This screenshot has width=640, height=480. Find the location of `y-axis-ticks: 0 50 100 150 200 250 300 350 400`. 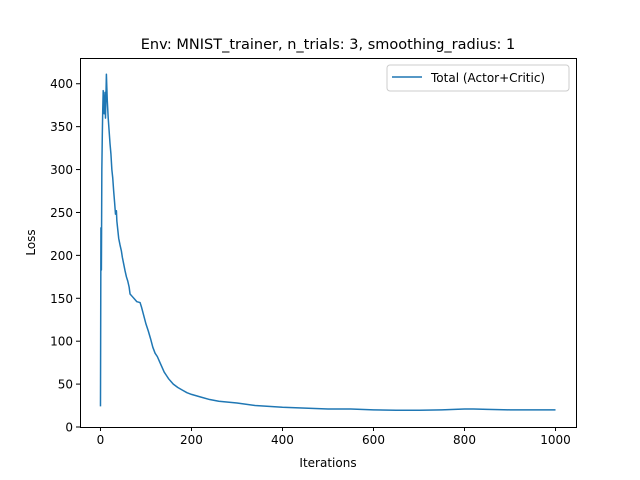

y-axis-ticks: 0 50 100 150 200 250 300 350 400 is located at coordinates (65, 256).